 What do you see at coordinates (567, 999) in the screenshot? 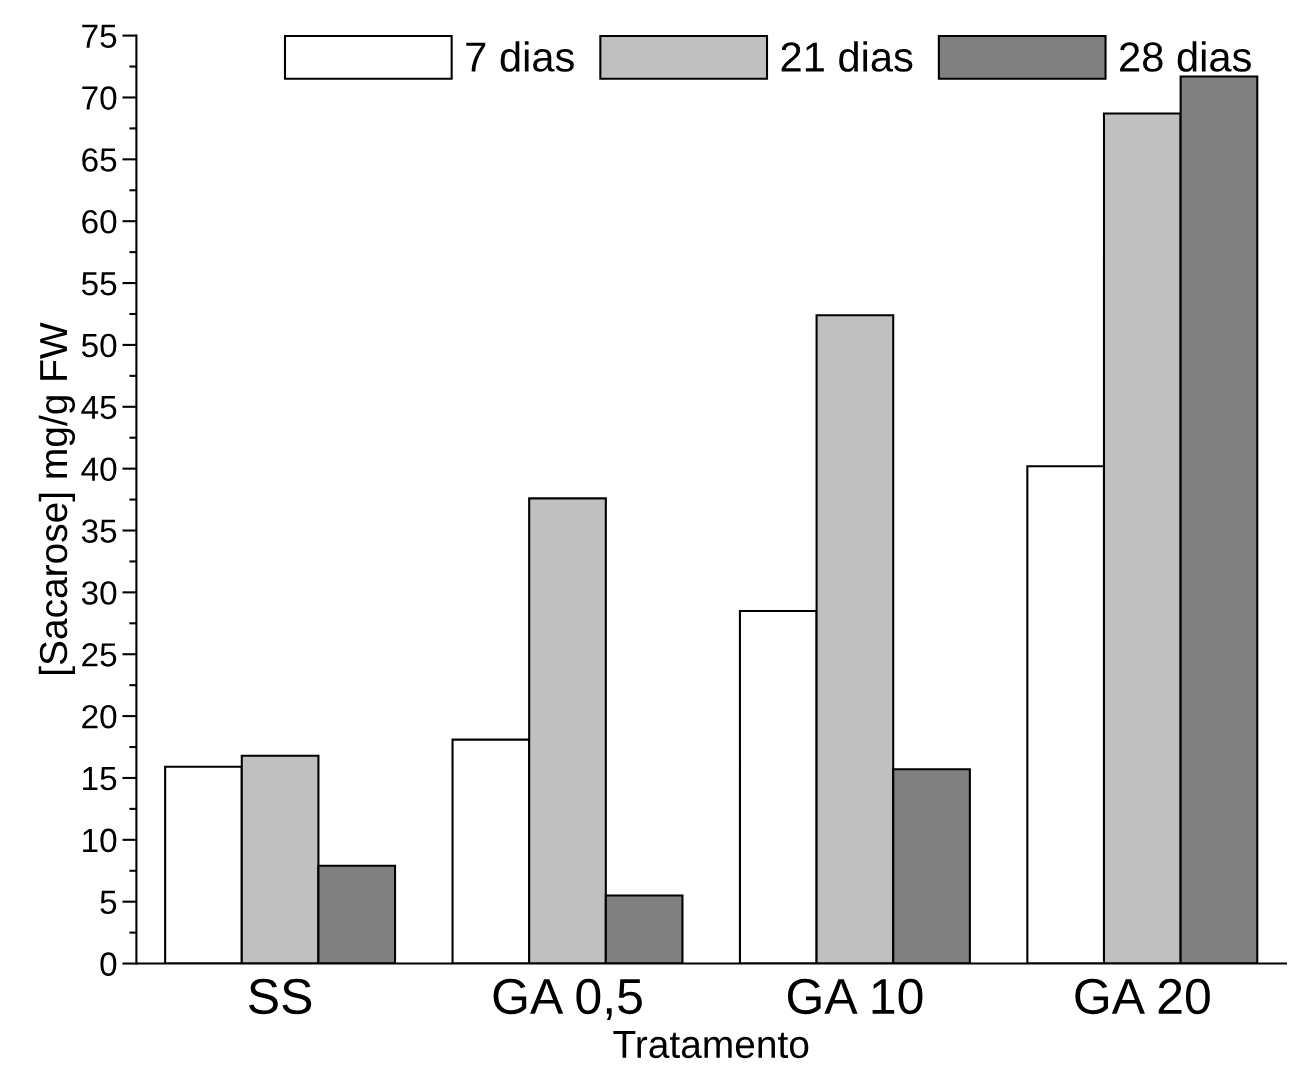
I see `x-tick-label: GA 0,5` at bounding box center [567, 999].